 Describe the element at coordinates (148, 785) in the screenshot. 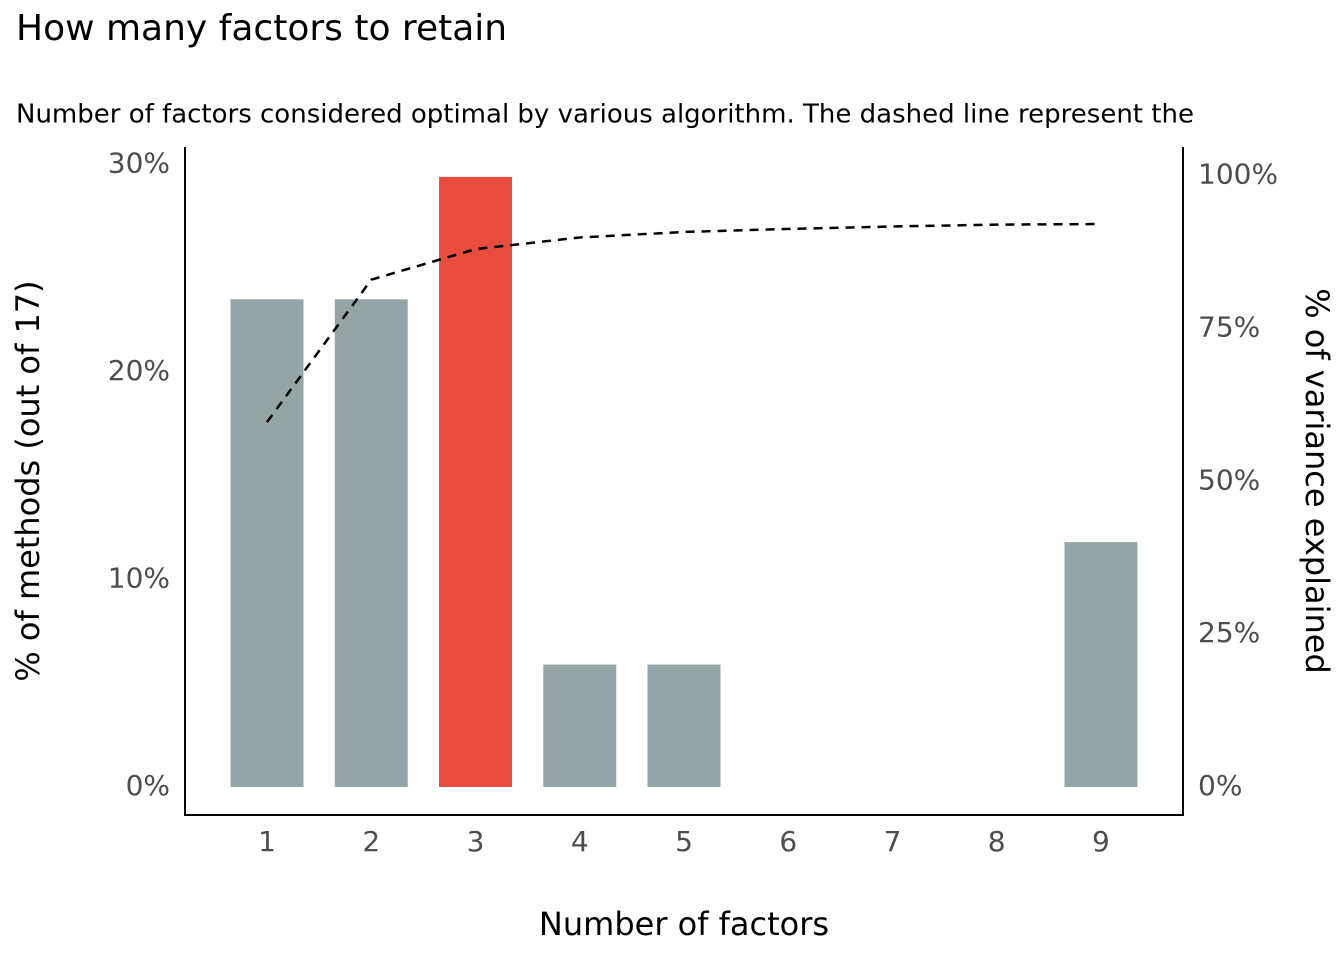

I see `y-tick-label: 0%` at that location.